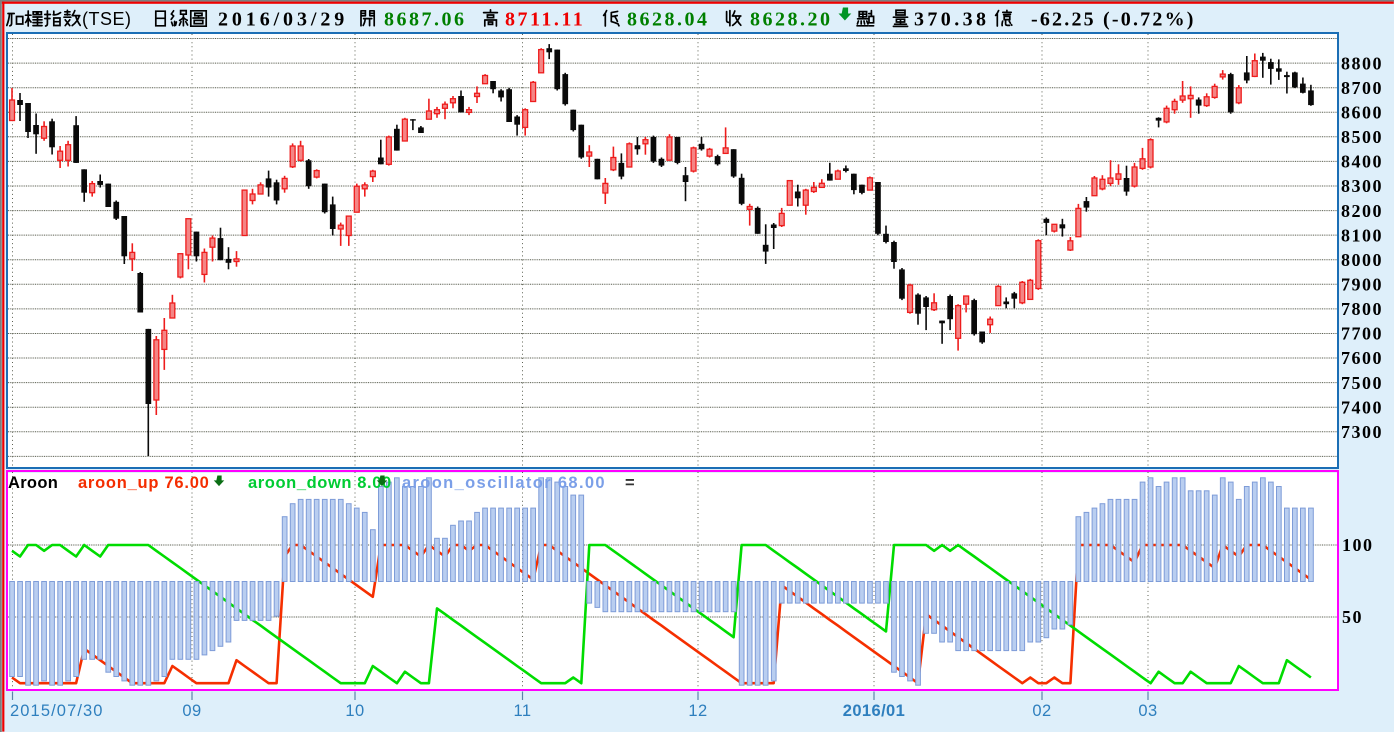 This screenshot has width=1394, height=732. What do you see at coordinates (1362, 383) in the screenshot?
I see `svg-text: 7500` at bounding box center [1362, 383].